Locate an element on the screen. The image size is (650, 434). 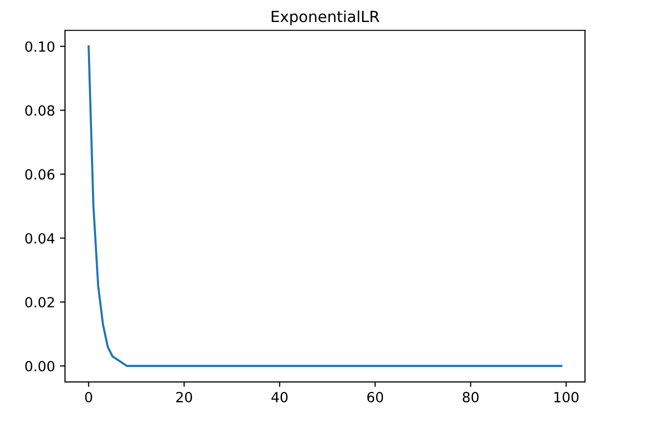
x-tick-label: 20 is located at coordinates (184, 397).